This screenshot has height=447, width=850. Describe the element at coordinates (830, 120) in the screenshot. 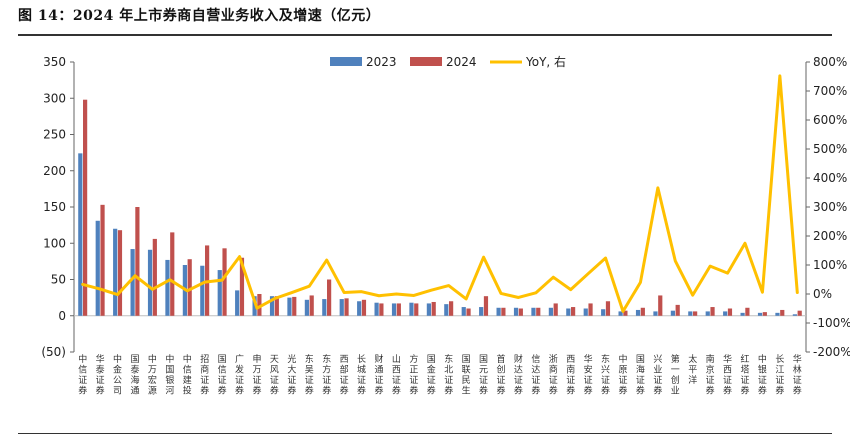

I see `right-tick-label: 600%` at that location.